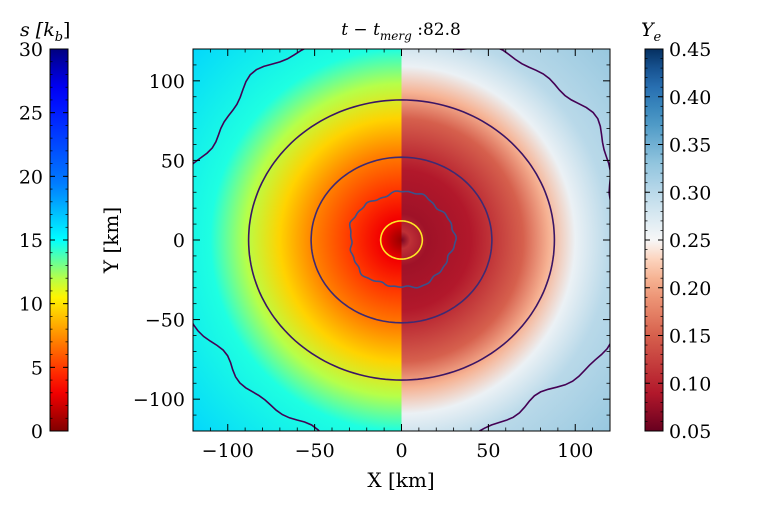  What do you see at coordinates (165, 321) in the screenshot?
I see `y-tick-label: −50` at bounding box center [165, 321].